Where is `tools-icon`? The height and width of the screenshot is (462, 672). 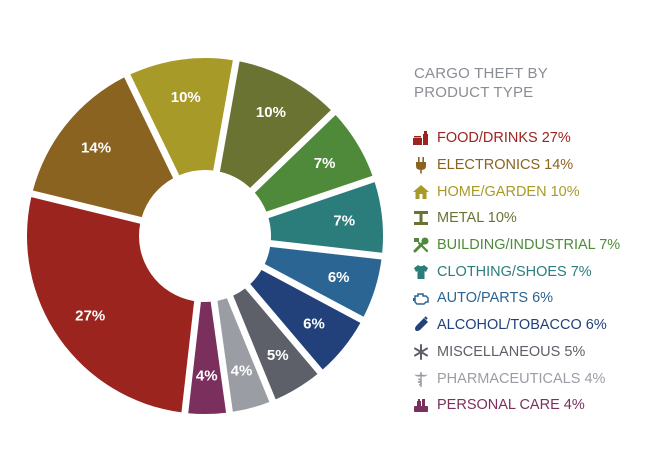 tools-icon is located at coordinates (421, 245).